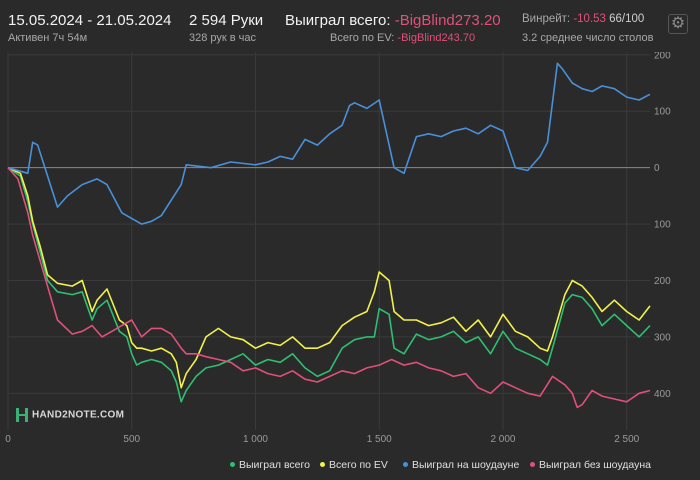 The width and height of the screenshot is (700, 480). I want to click on legend-item-won-total: Выиграл всего, so click(270, 465).